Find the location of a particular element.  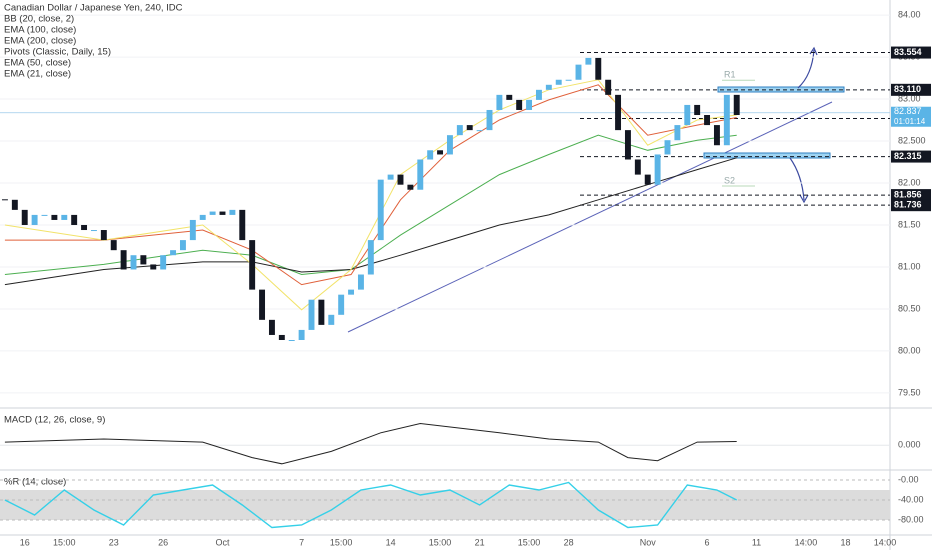

y-tick-label: -0.00 is located at coordinates (908, 479).